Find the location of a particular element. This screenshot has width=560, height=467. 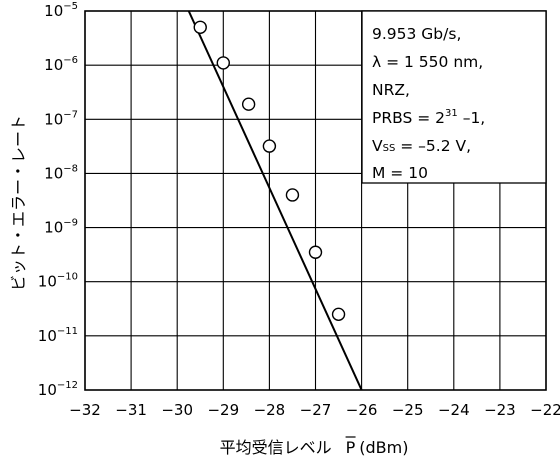

x-tick-label: −28 is located at coordinates (270, 410).